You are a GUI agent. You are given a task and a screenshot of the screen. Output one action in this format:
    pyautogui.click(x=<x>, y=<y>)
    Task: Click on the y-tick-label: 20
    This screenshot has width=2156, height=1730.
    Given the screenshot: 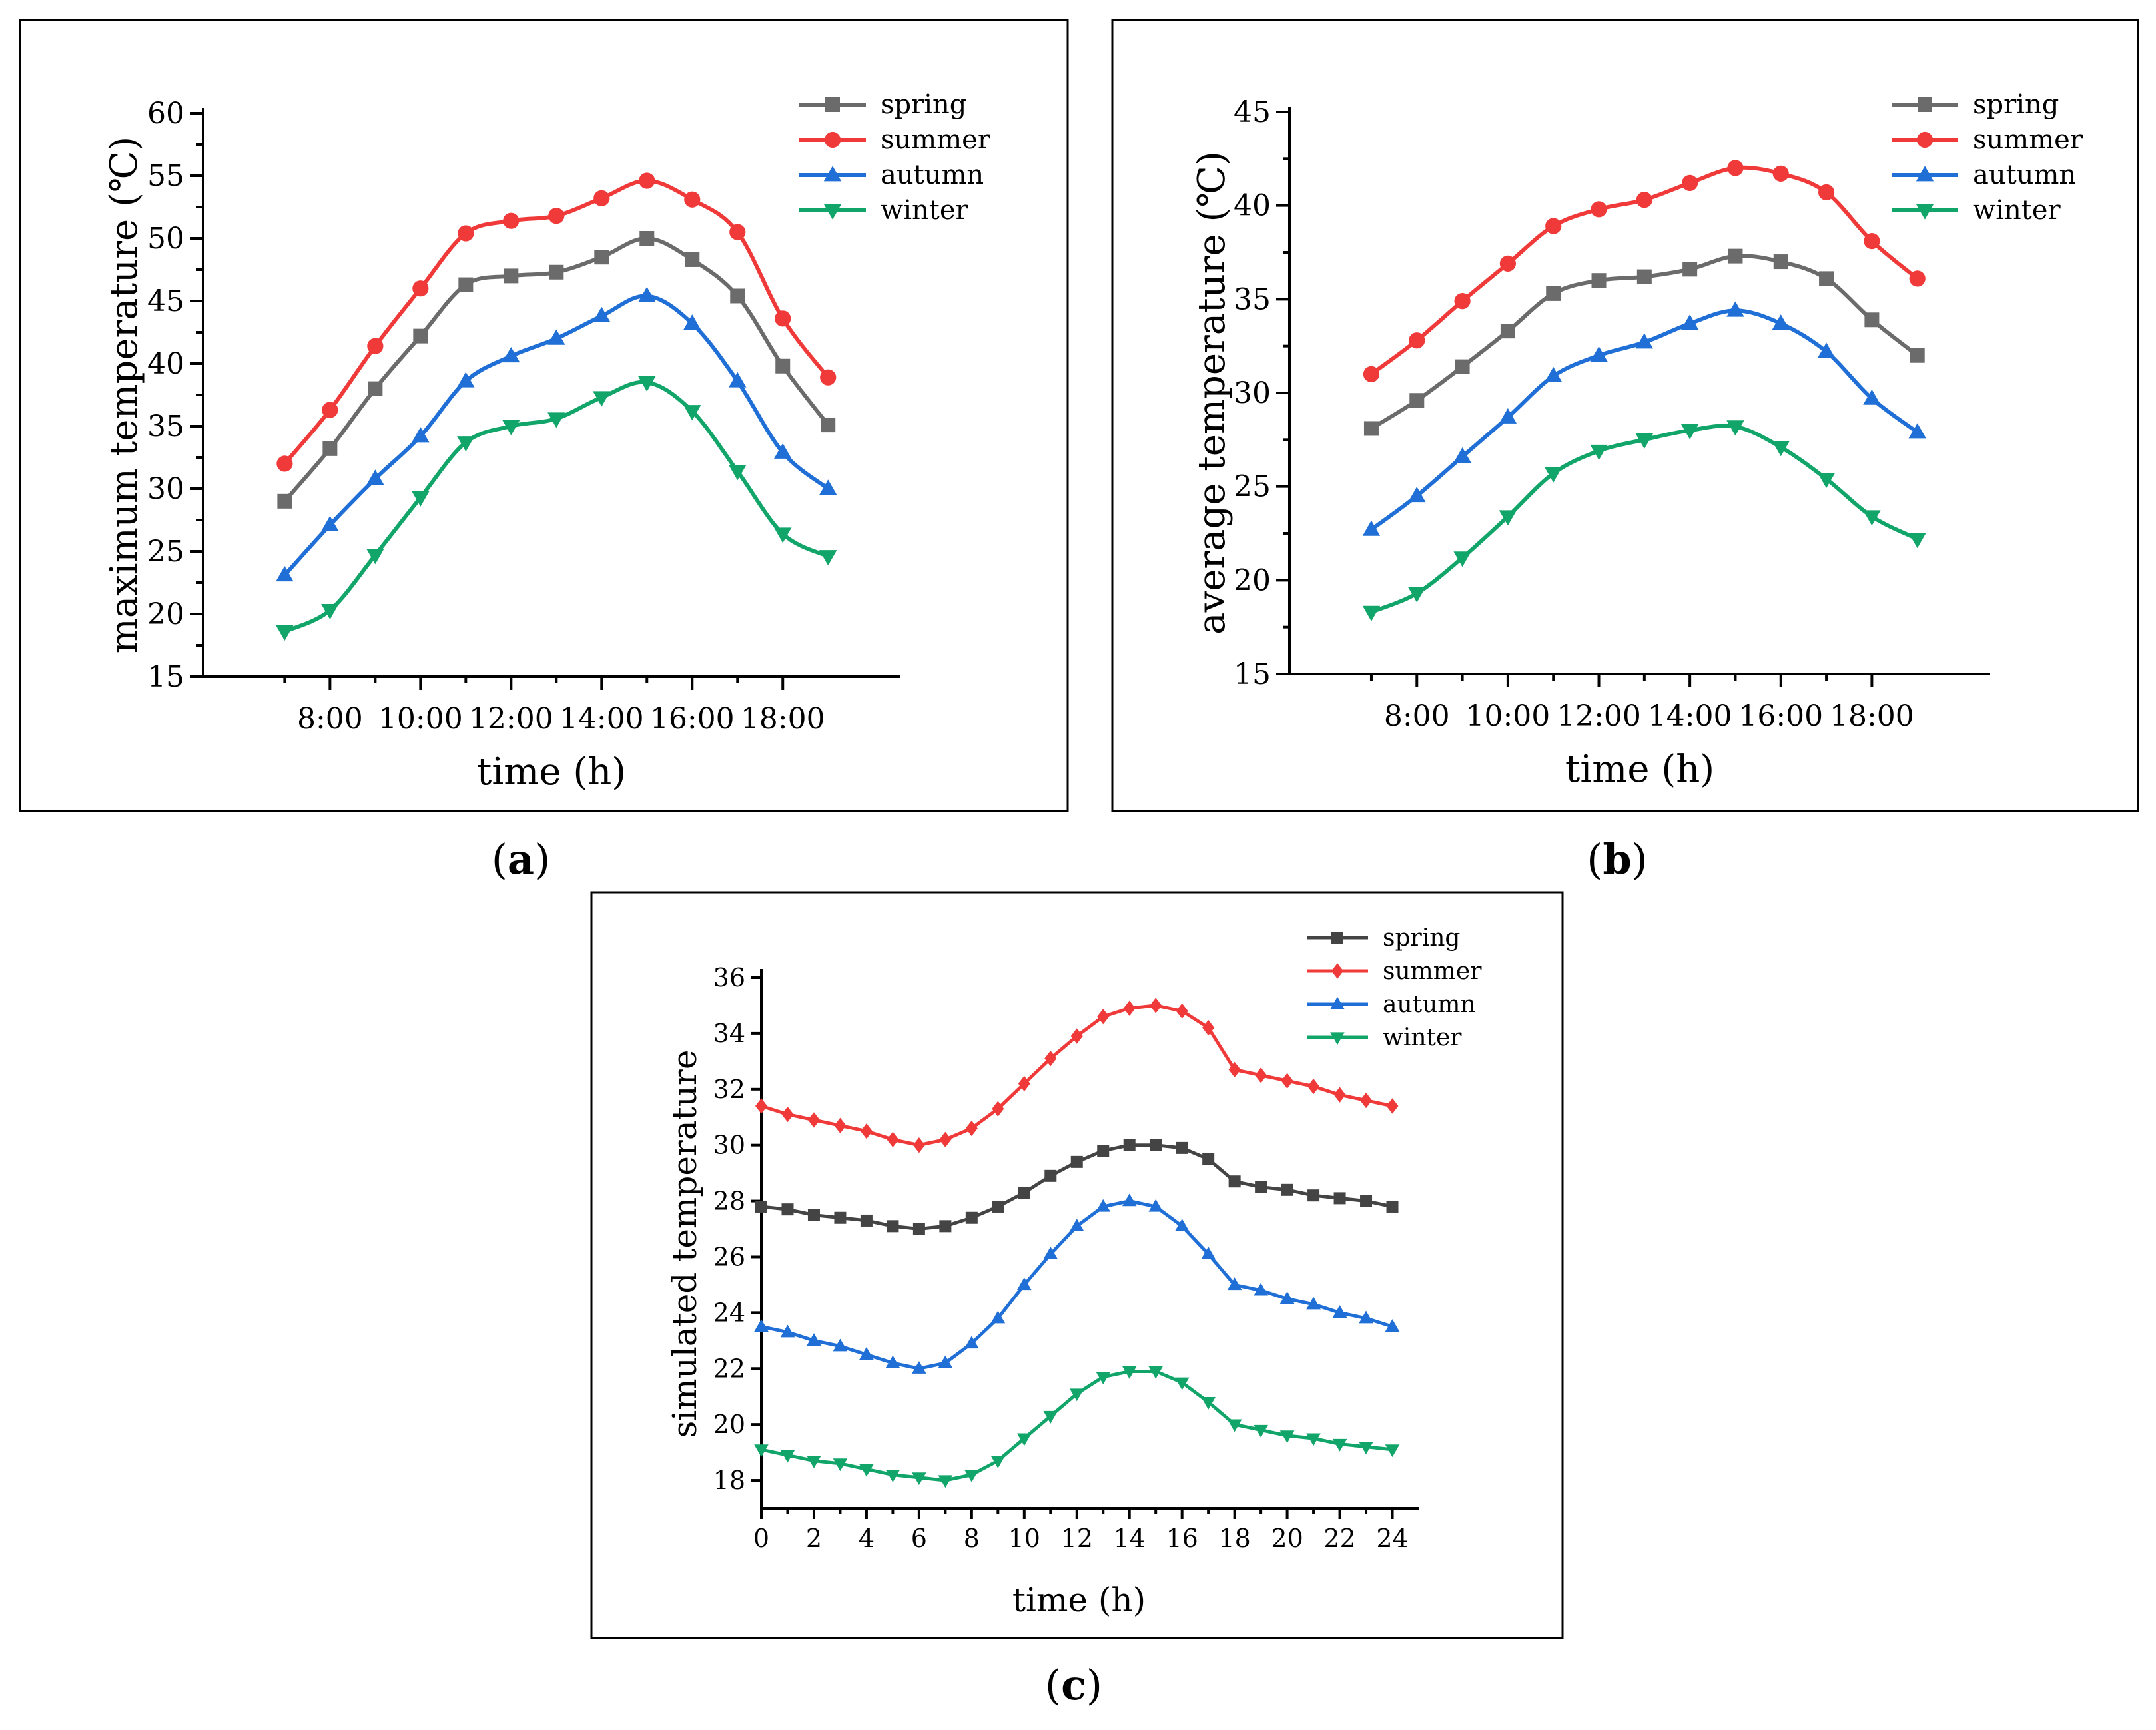 What is the action you would take?
    pyautogui.click(x=165, y=614)
    